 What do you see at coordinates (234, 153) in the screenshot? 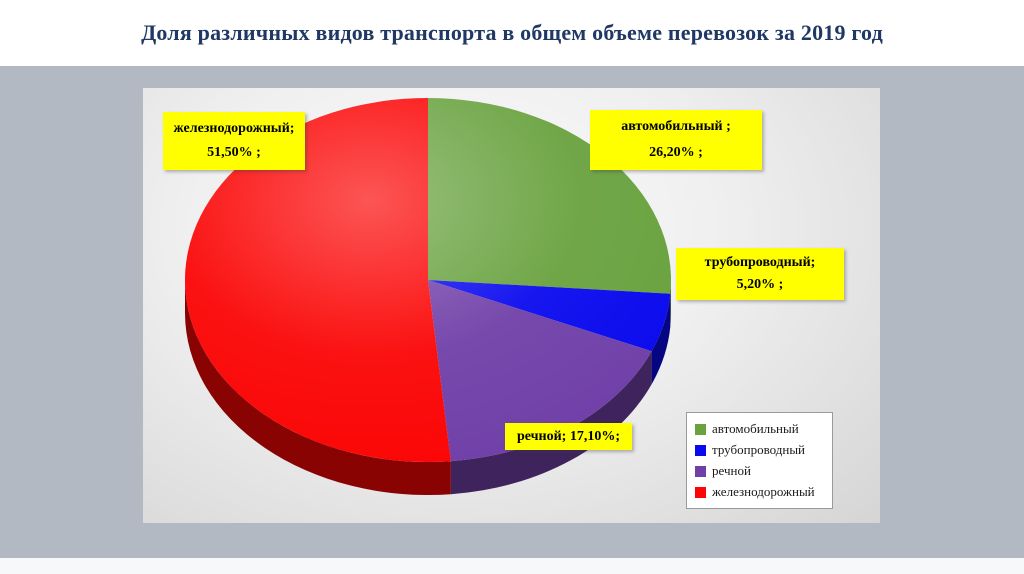
I see `callout-railway-line2: 51,50% ;` at bounding box center [234, 153].